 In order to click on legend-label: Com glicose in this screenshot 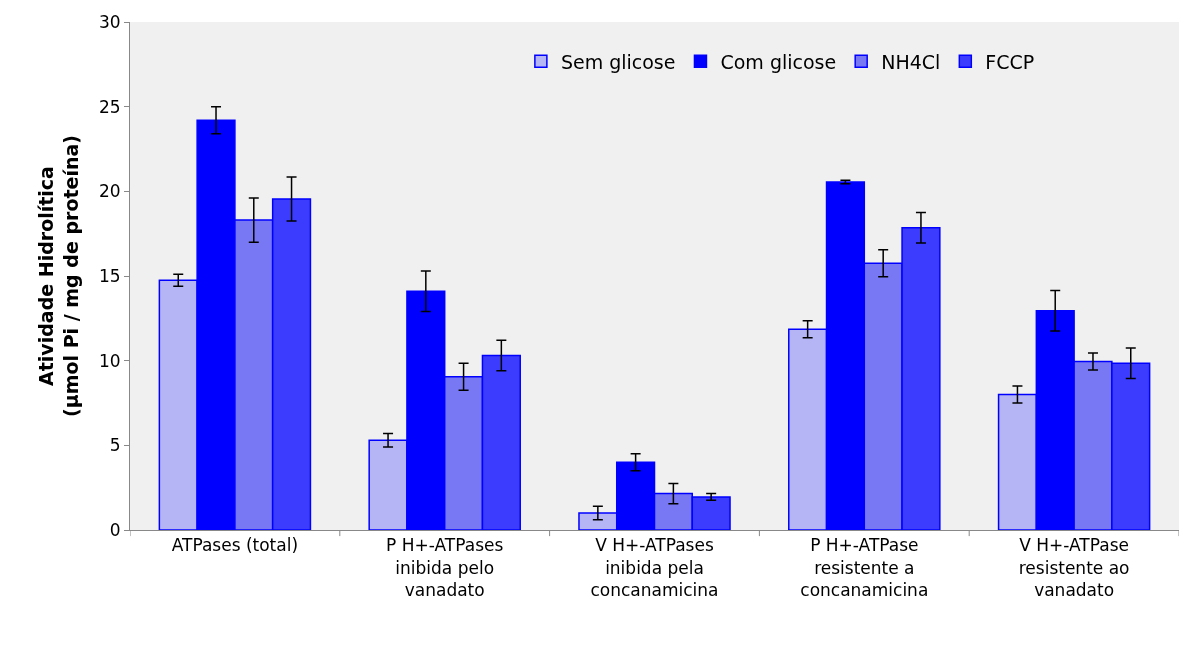, I will do `click(778, 61)`.